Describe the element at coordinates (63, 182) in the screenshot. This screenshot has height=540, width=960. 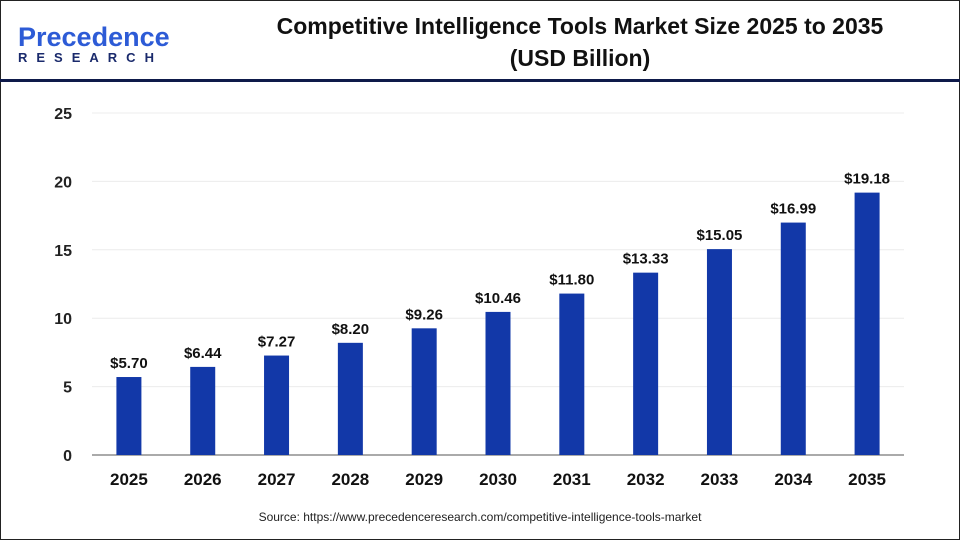
I see `y-tick-label: 20` at that location.